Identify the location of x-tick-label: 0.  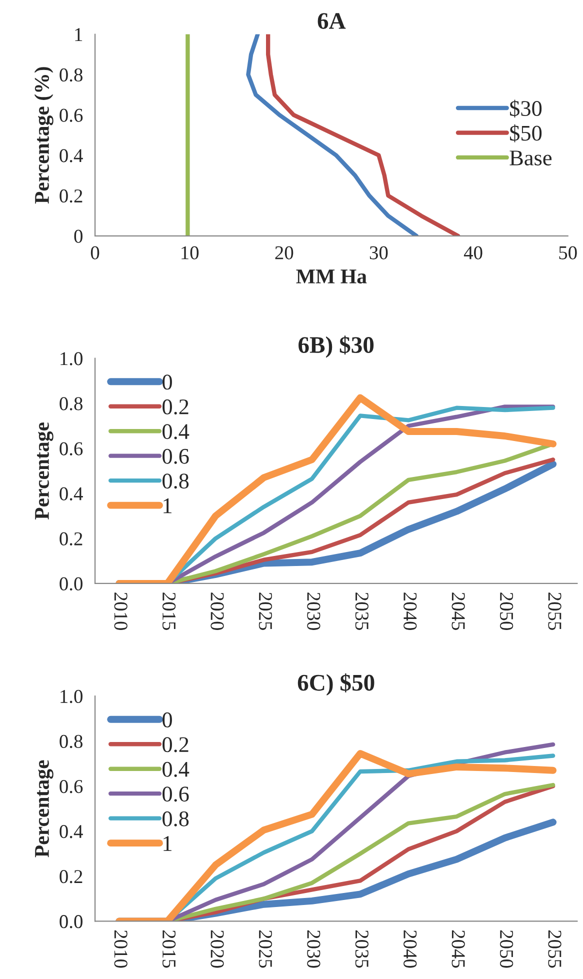
(95, 253).